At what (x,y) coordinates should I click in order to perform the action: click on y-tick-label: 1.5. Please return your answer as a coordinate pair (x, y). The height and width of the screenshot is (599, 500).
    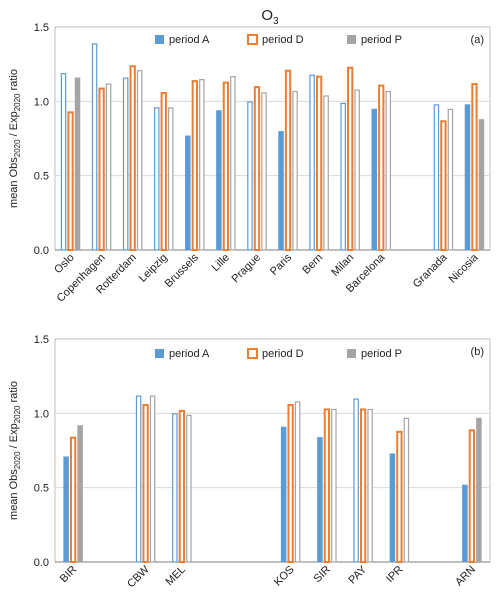
    Looking at the image, I should click on (41, 340).